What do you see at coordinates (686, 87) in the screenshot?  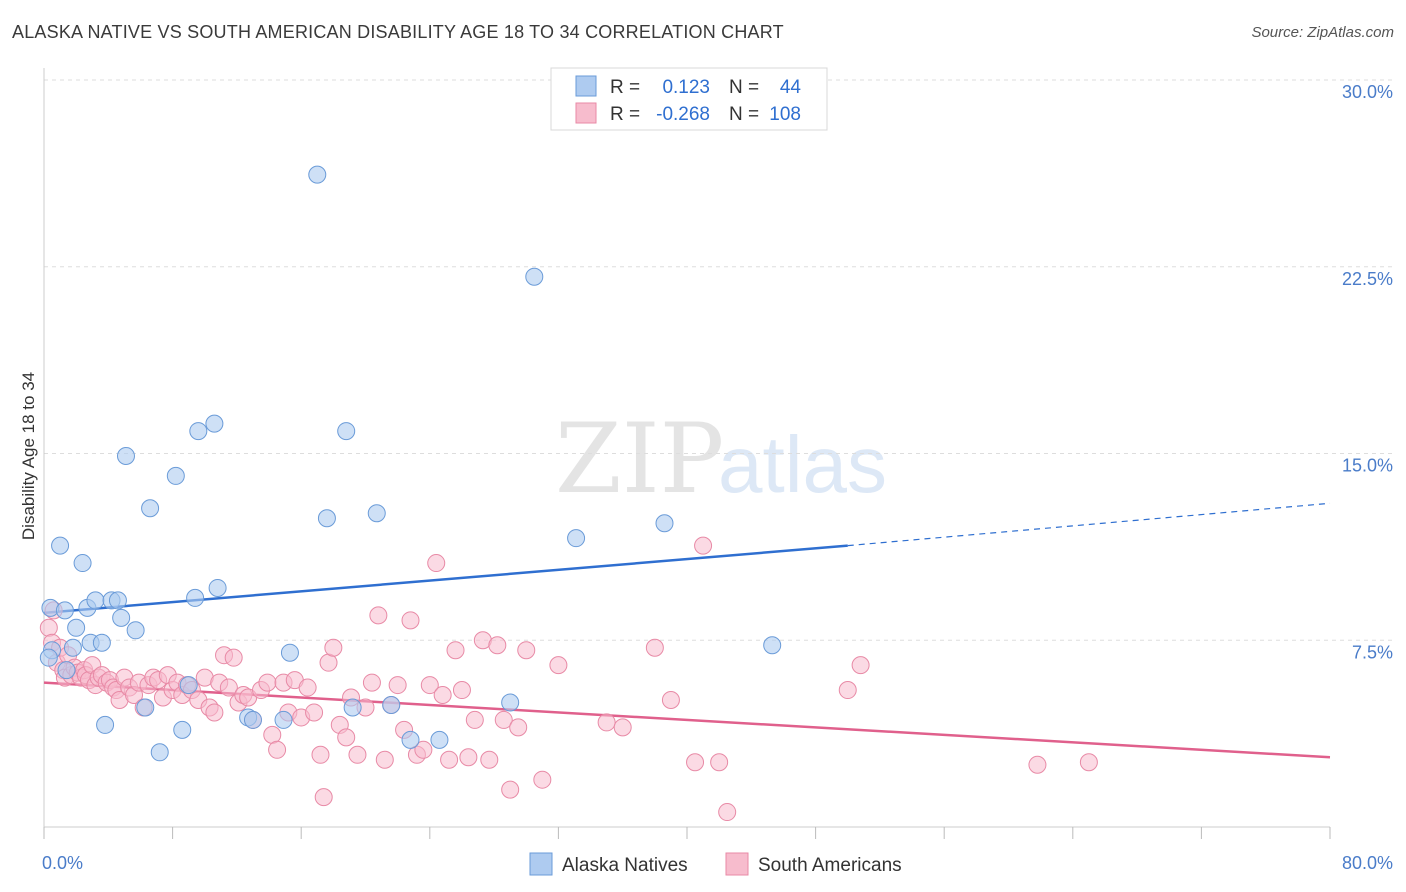 I see `legend-r-value-1: 0.123` at bounding box center [686, 87].